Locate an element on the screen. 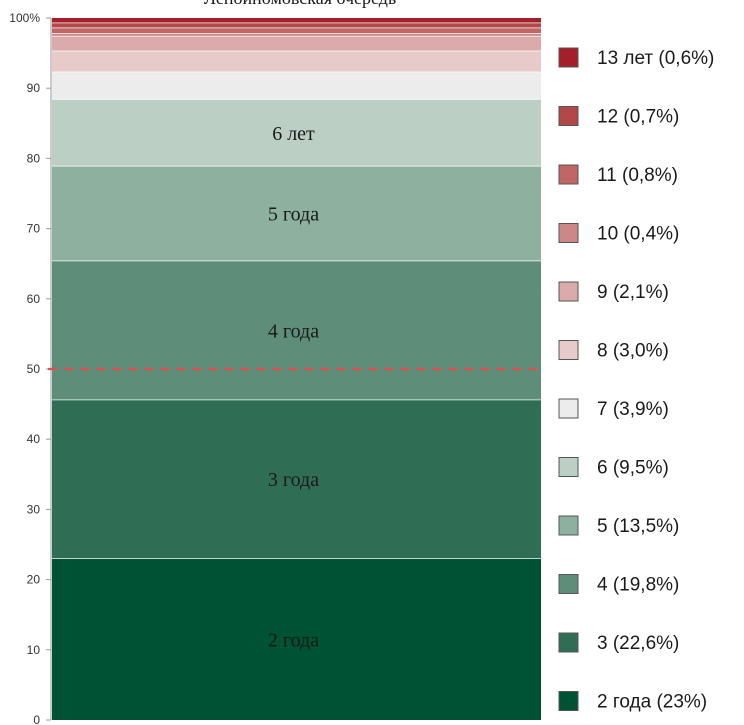  legend-item: 10 (0,4%) is located at coordinates (618, 234).